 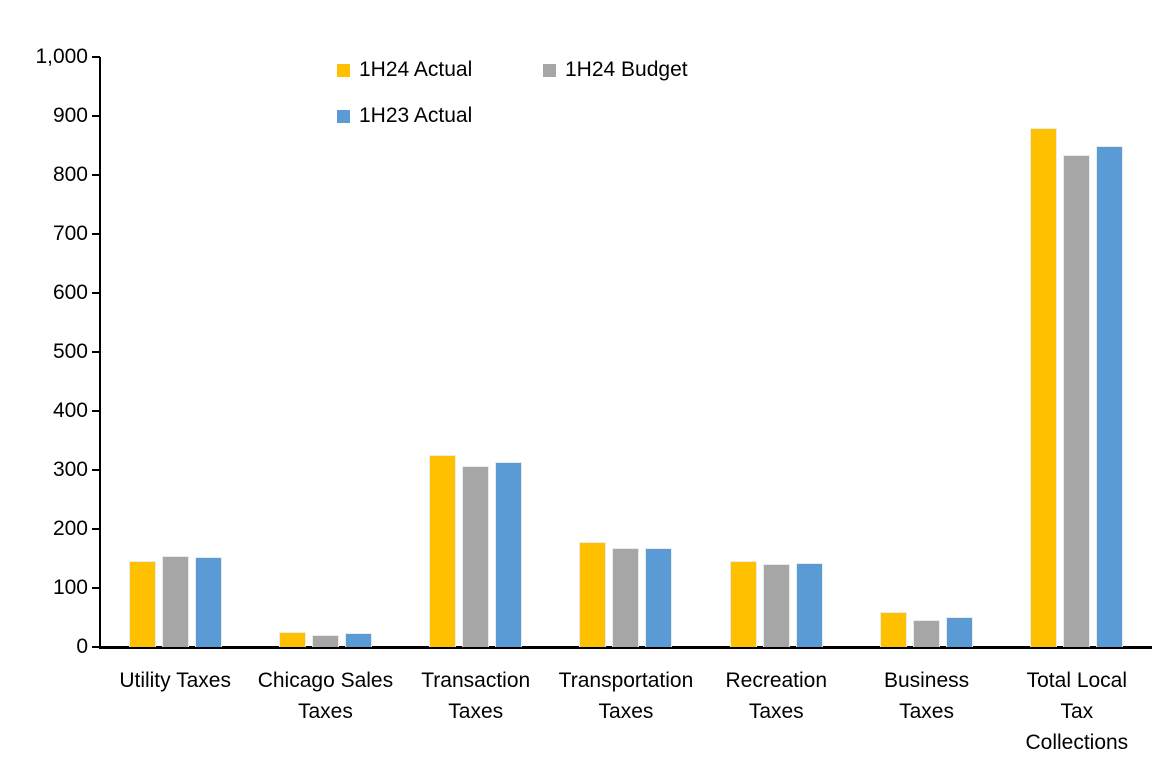 I want to click on y-axis-line, so click(x=100, y=352).